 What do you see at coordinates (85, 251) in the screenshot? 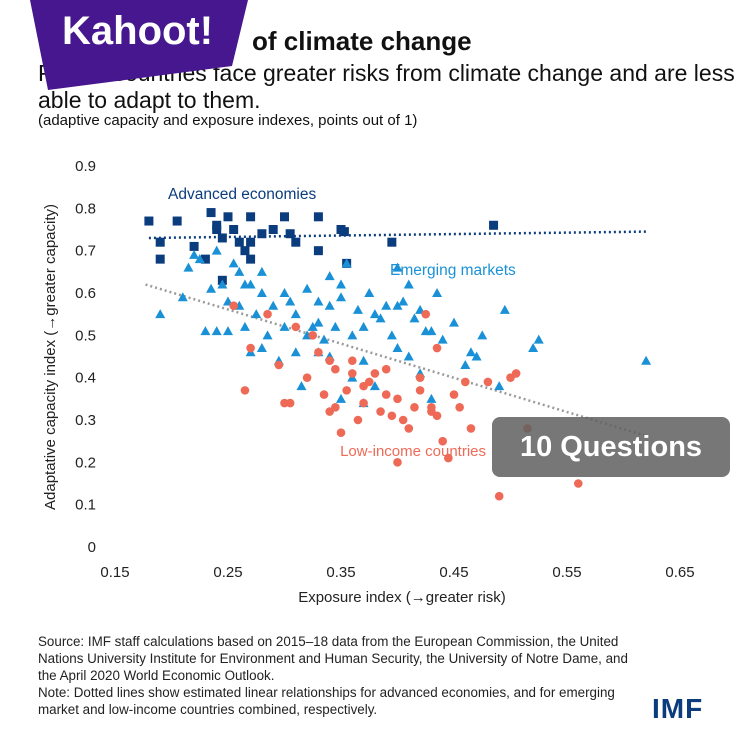
I see `y-tick-label: 0.7` at bounding box center [85, 251].